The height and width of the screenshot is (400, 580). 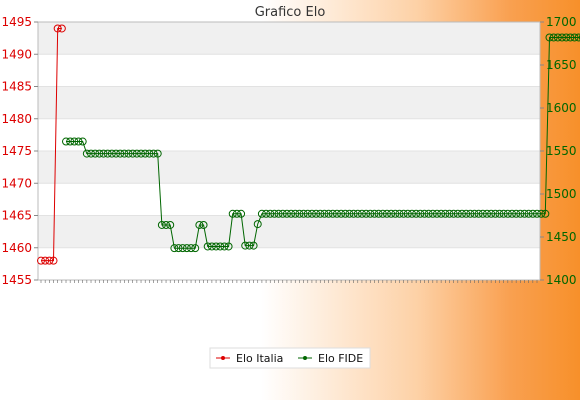 What do you see at coordinates (16, 248) in the screenshot?
I see `left-tick-label: 1460` at bounding box center [16, 248].